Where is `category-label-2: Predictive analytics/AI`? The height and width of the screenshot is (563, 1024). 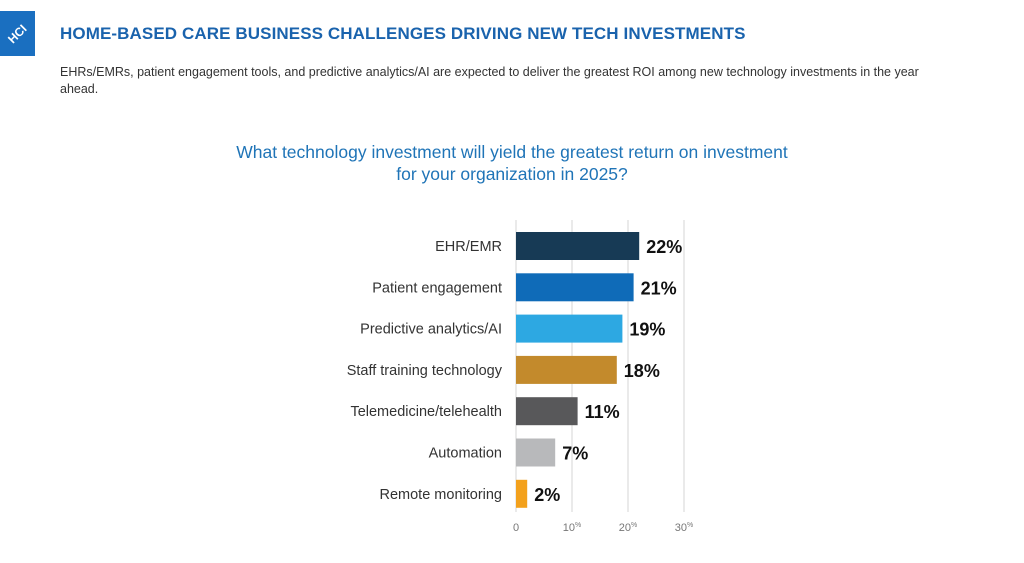 category-label-2: Predictive analytics/AI is located at coordinates (431, 330).